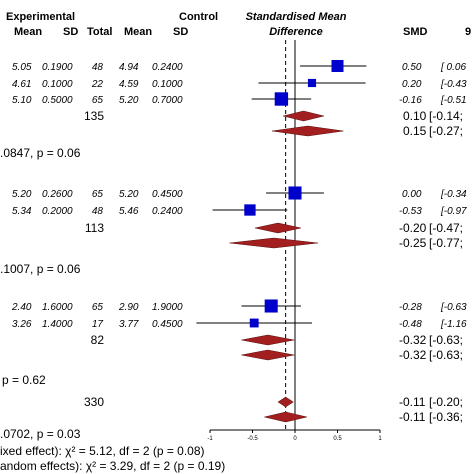 Image resolution: width=474 pixels, height=474 pixels. What do you see at coordinates (40, 269) in the screenshot?
I see `g2-heterogeneity: .1007, p = 0.06` at bounding box center [40, 269].